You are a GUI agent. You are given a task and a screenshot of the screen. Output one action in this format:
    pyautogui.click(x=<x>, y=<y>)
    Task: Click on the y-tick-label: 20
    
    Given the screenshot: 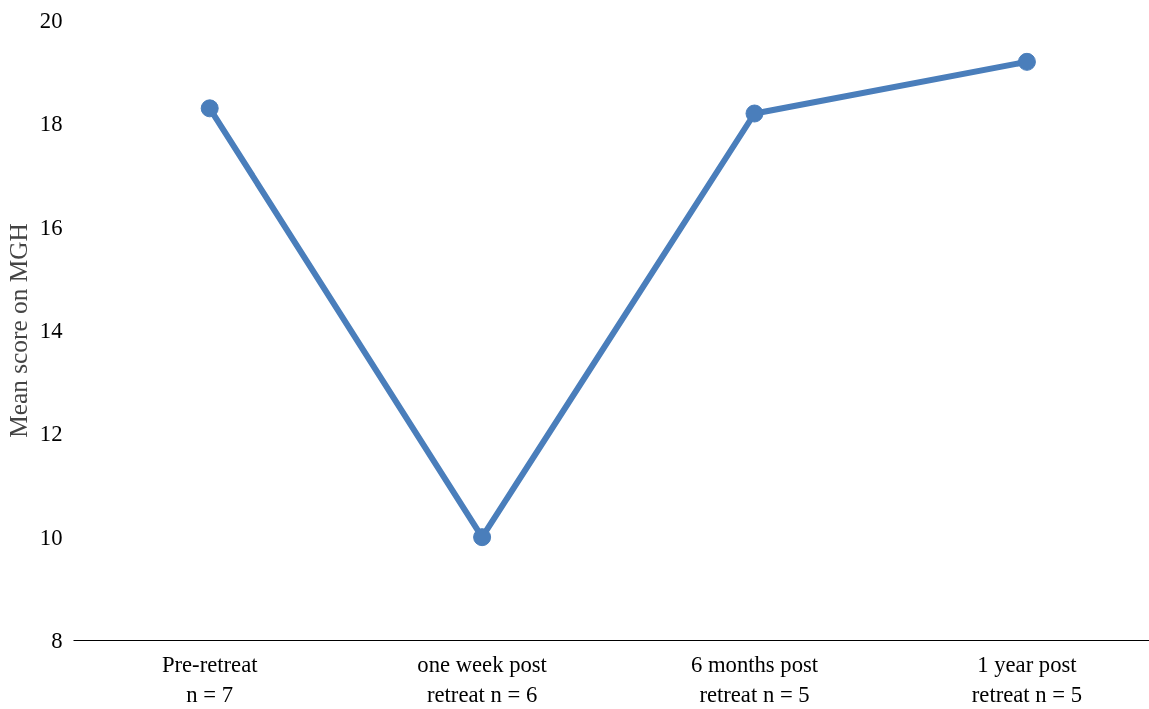 What is the action you would take?
    pyautogui.click(x=51, y=20)
    